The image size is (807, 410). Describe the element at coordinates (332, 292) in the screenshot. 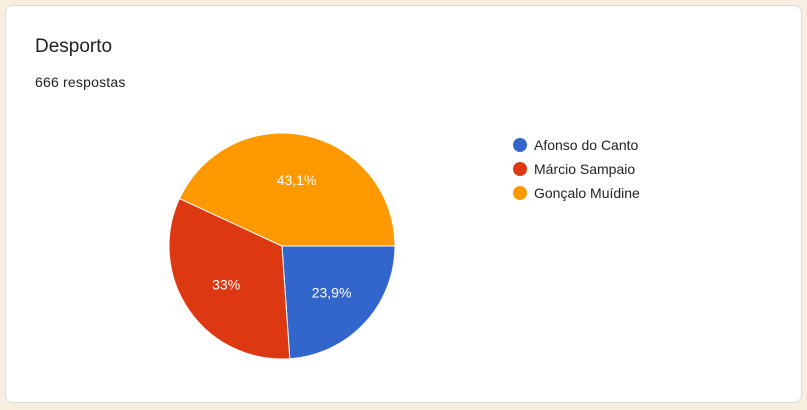

I see `slice-label: 23,9%` at that location.